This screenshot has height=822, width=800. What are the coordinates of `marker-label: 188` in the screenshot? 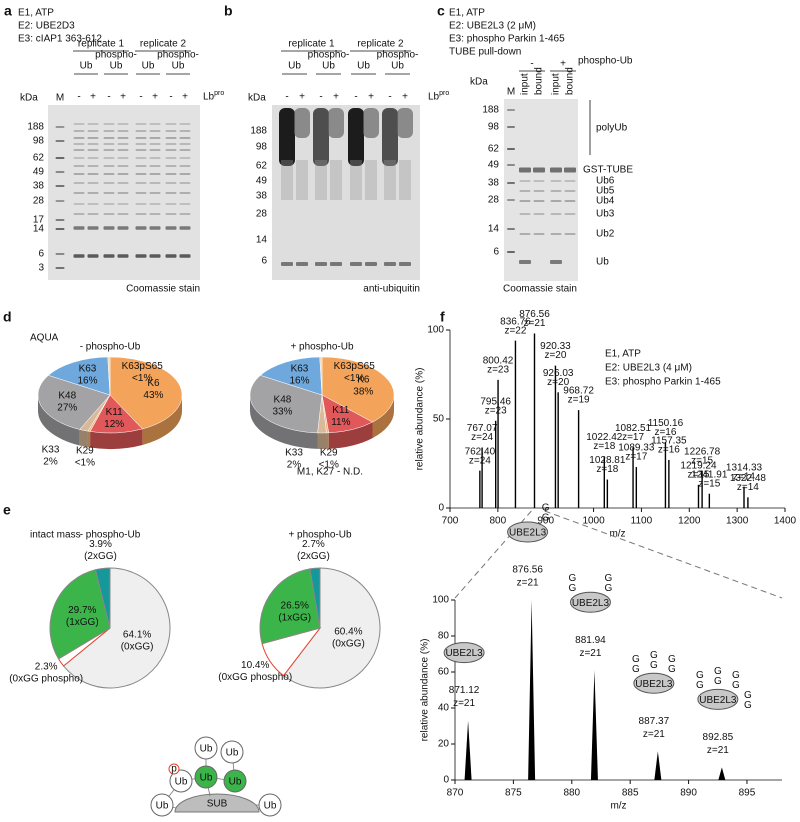 It's located at (35, 127).